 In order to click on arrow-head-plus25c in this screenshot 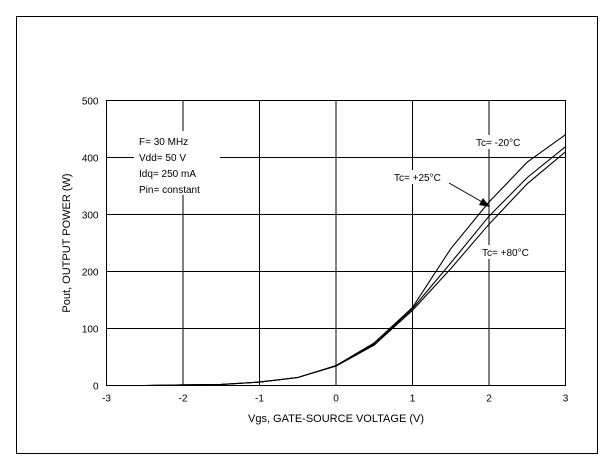, I will do `click(484, 202)`.